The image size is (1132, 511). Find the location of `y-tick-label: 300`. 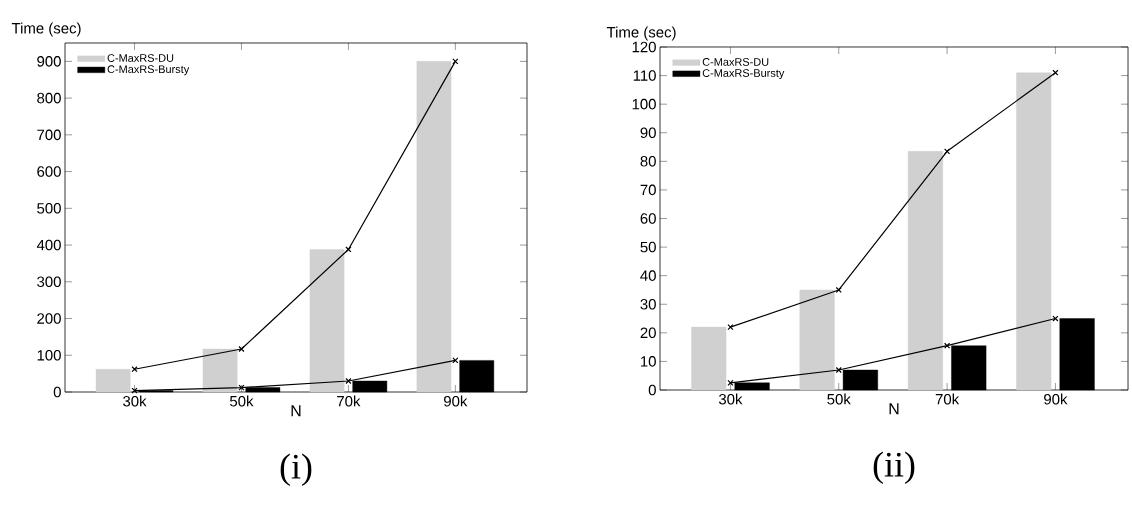

y-tick-label: 300 is located at coordinates (49, 282).